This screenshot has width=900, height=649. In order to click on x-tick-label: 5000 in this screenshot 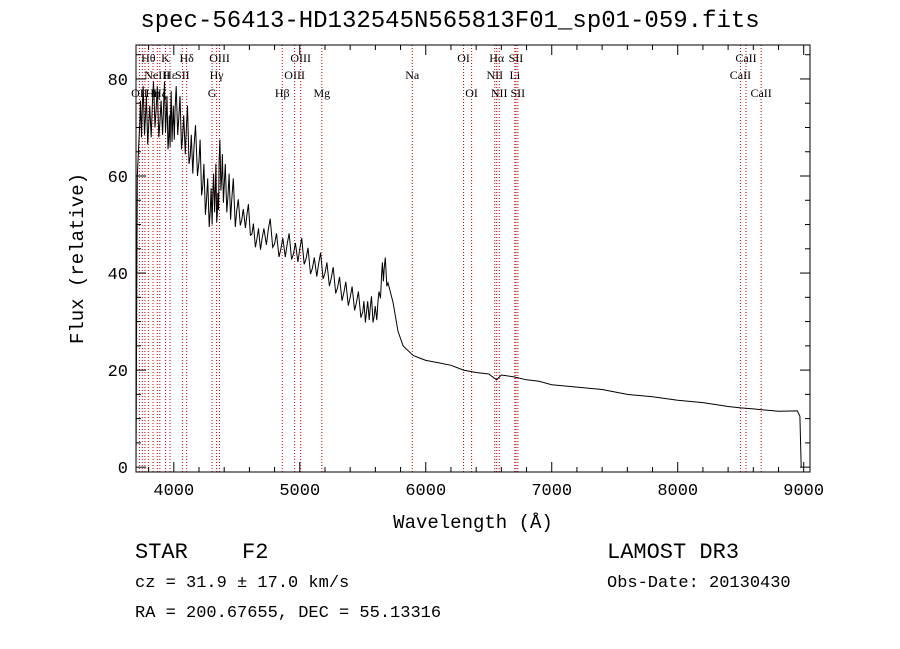, I will do `click(299, 491)`.